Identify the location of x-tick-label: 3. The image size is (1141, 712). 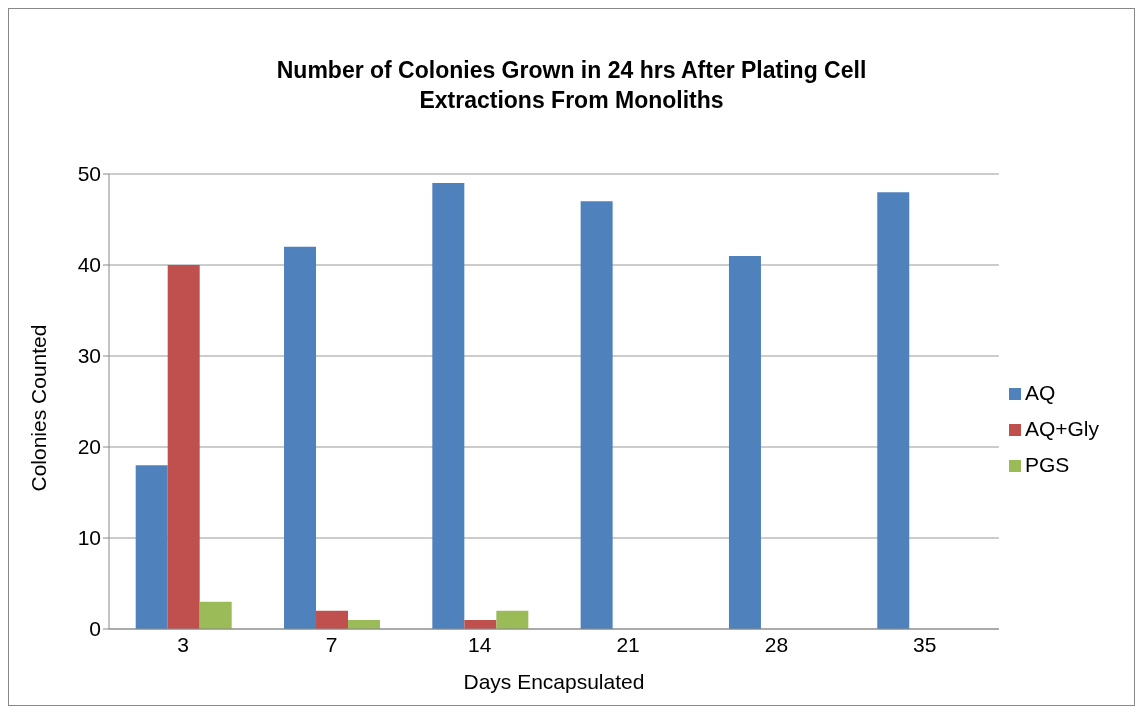
(183, 644).